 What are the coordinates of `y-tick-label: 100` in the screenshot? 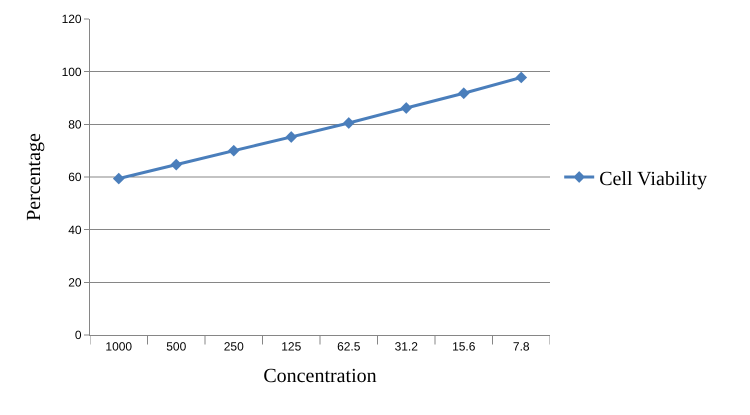 It's located at (72, 71).